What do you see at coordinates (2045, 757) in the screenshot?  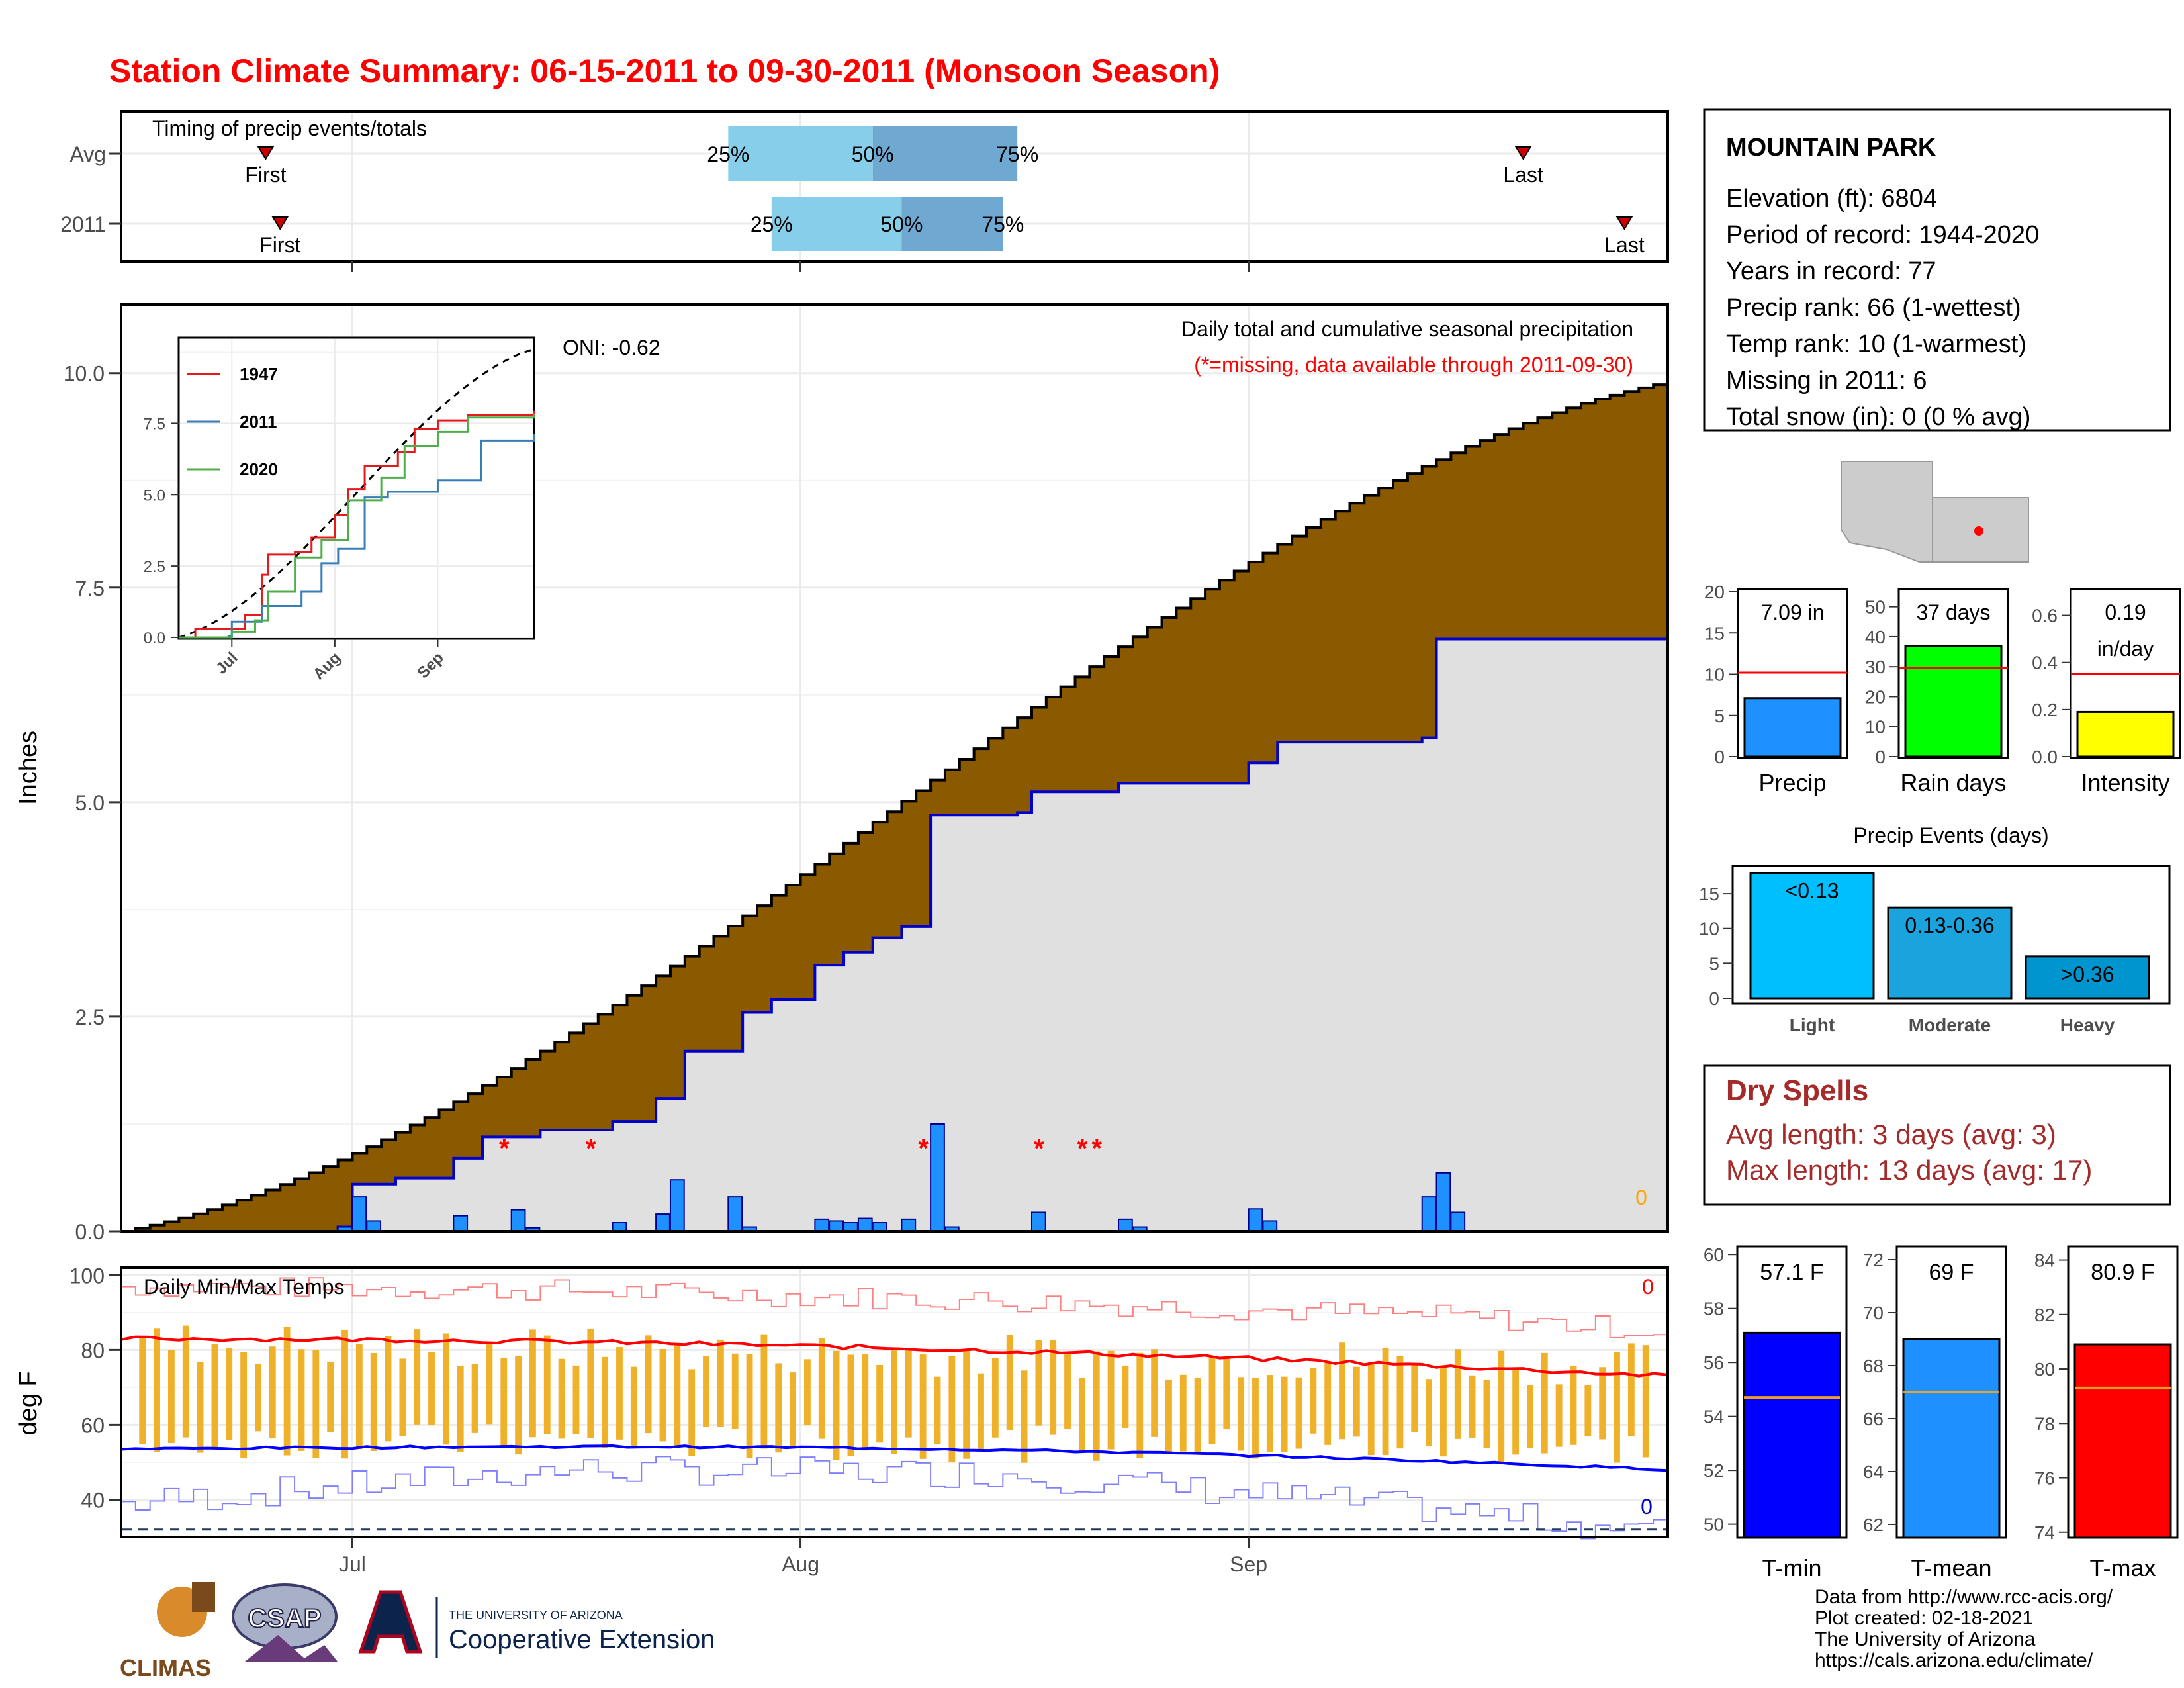 I see `summary-y-tick-label: 0.0` at bounding box center [2045, 757].